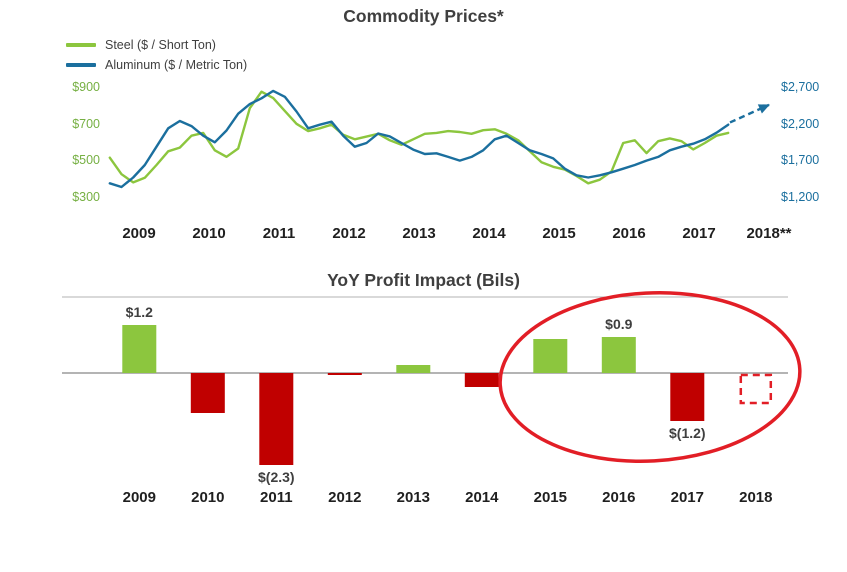 This screenshot has width=847, height=572. Describe the element at coordinates (687, 433) in the screenshot. I see `bar-value-label: $(1.2)` at that location.